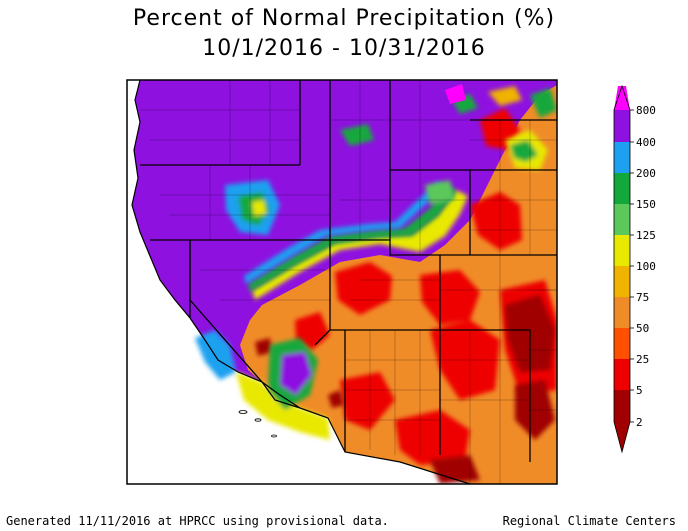 This screenshot has width=688, height=531. Describe the element at coordinates (646, 235) in the screenshot. I see `legend-label: 125` at that location.